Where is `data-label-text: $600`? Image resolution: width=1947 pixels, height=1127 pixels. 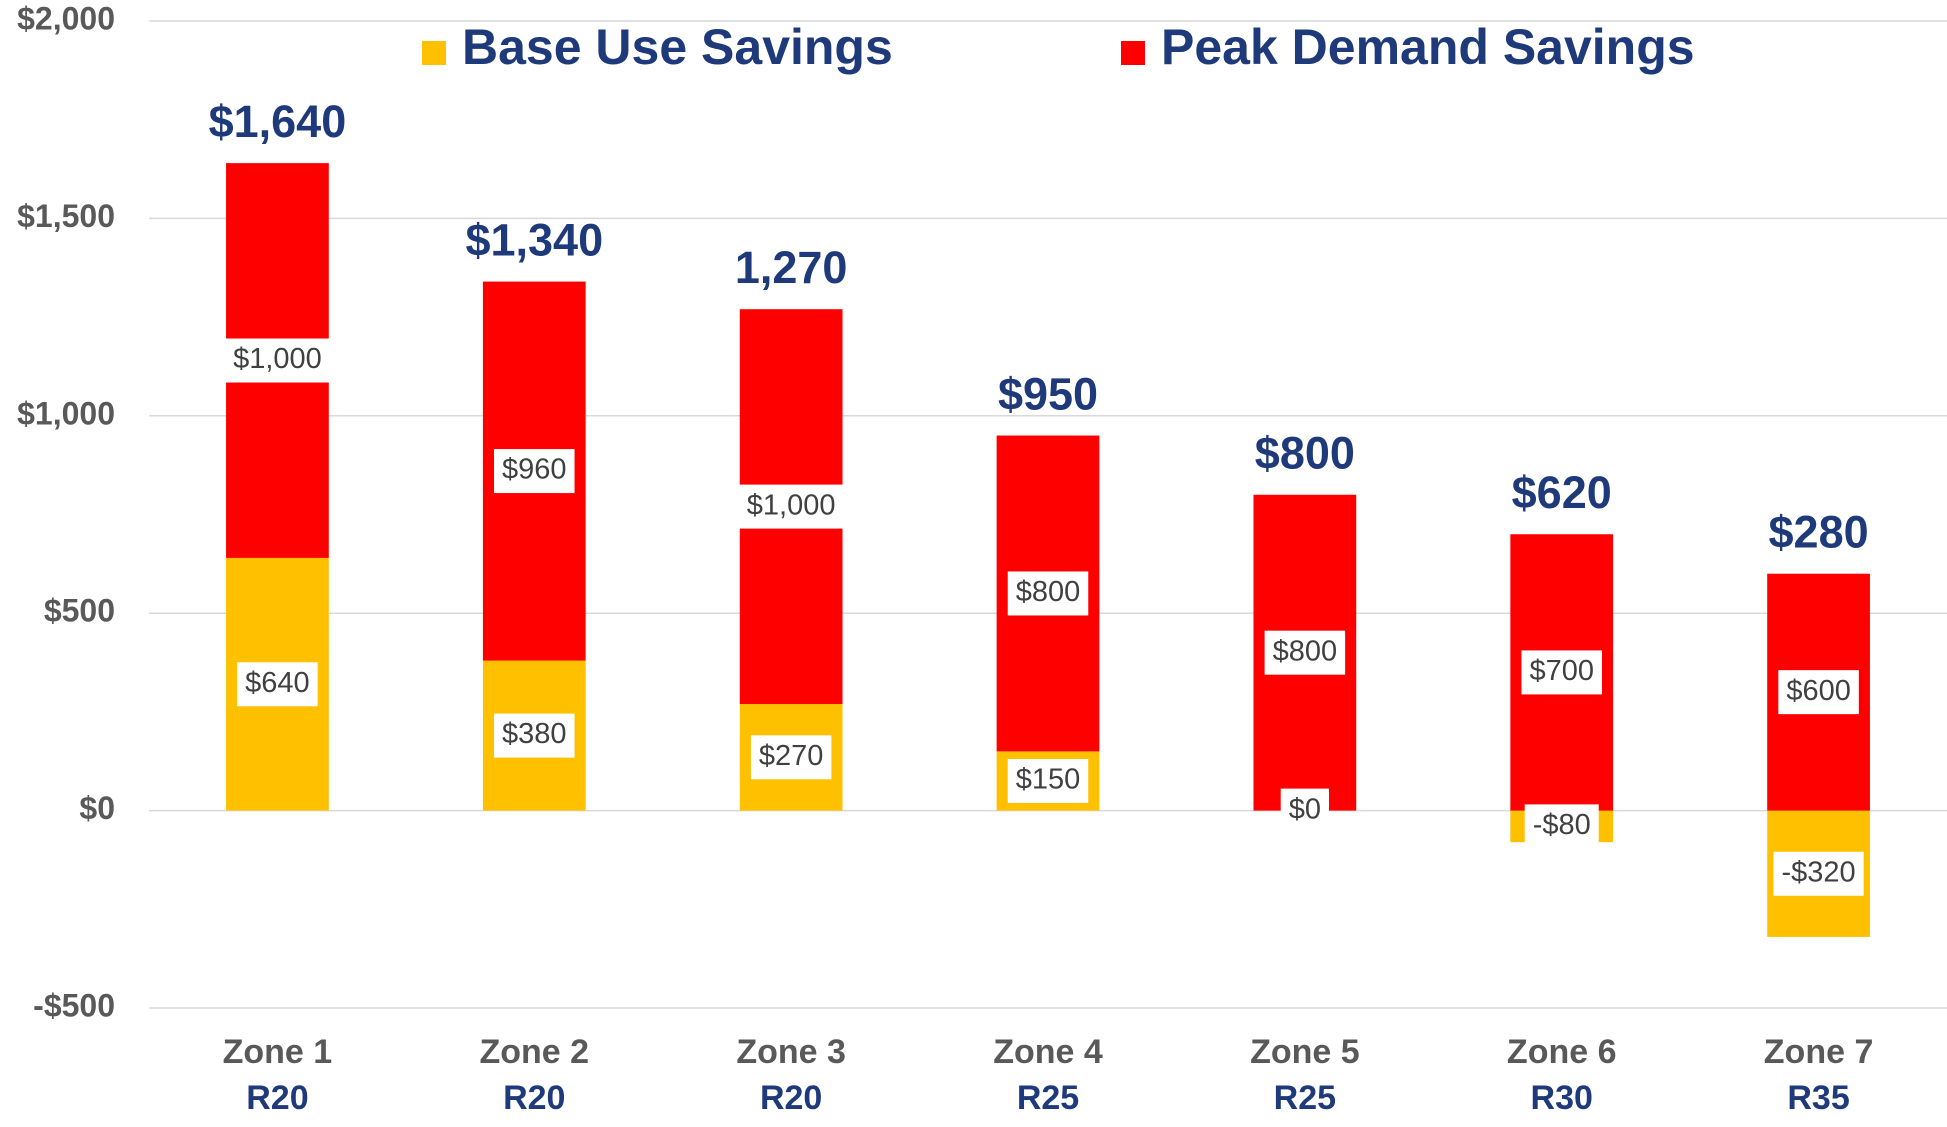 data-label-text: $600 is located at coordinates (1818, 691).